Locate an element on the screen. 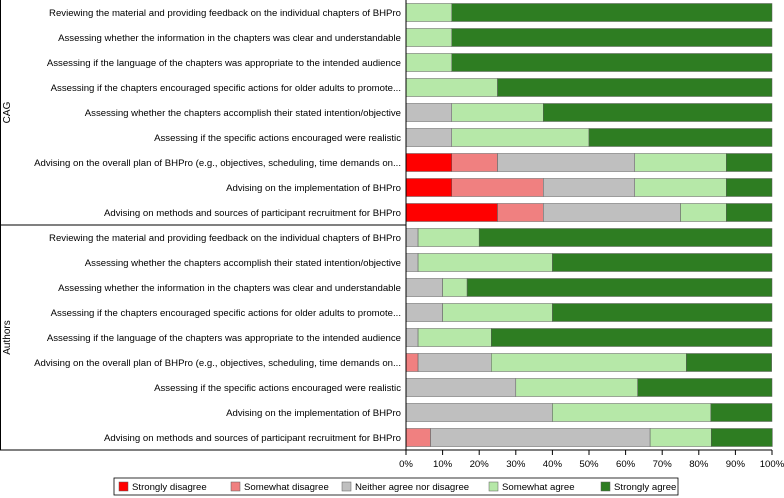 Image resolution: width=784 pixels, height=498 pixels. x-tick-label: 30% is located at coordinates (516, 464).